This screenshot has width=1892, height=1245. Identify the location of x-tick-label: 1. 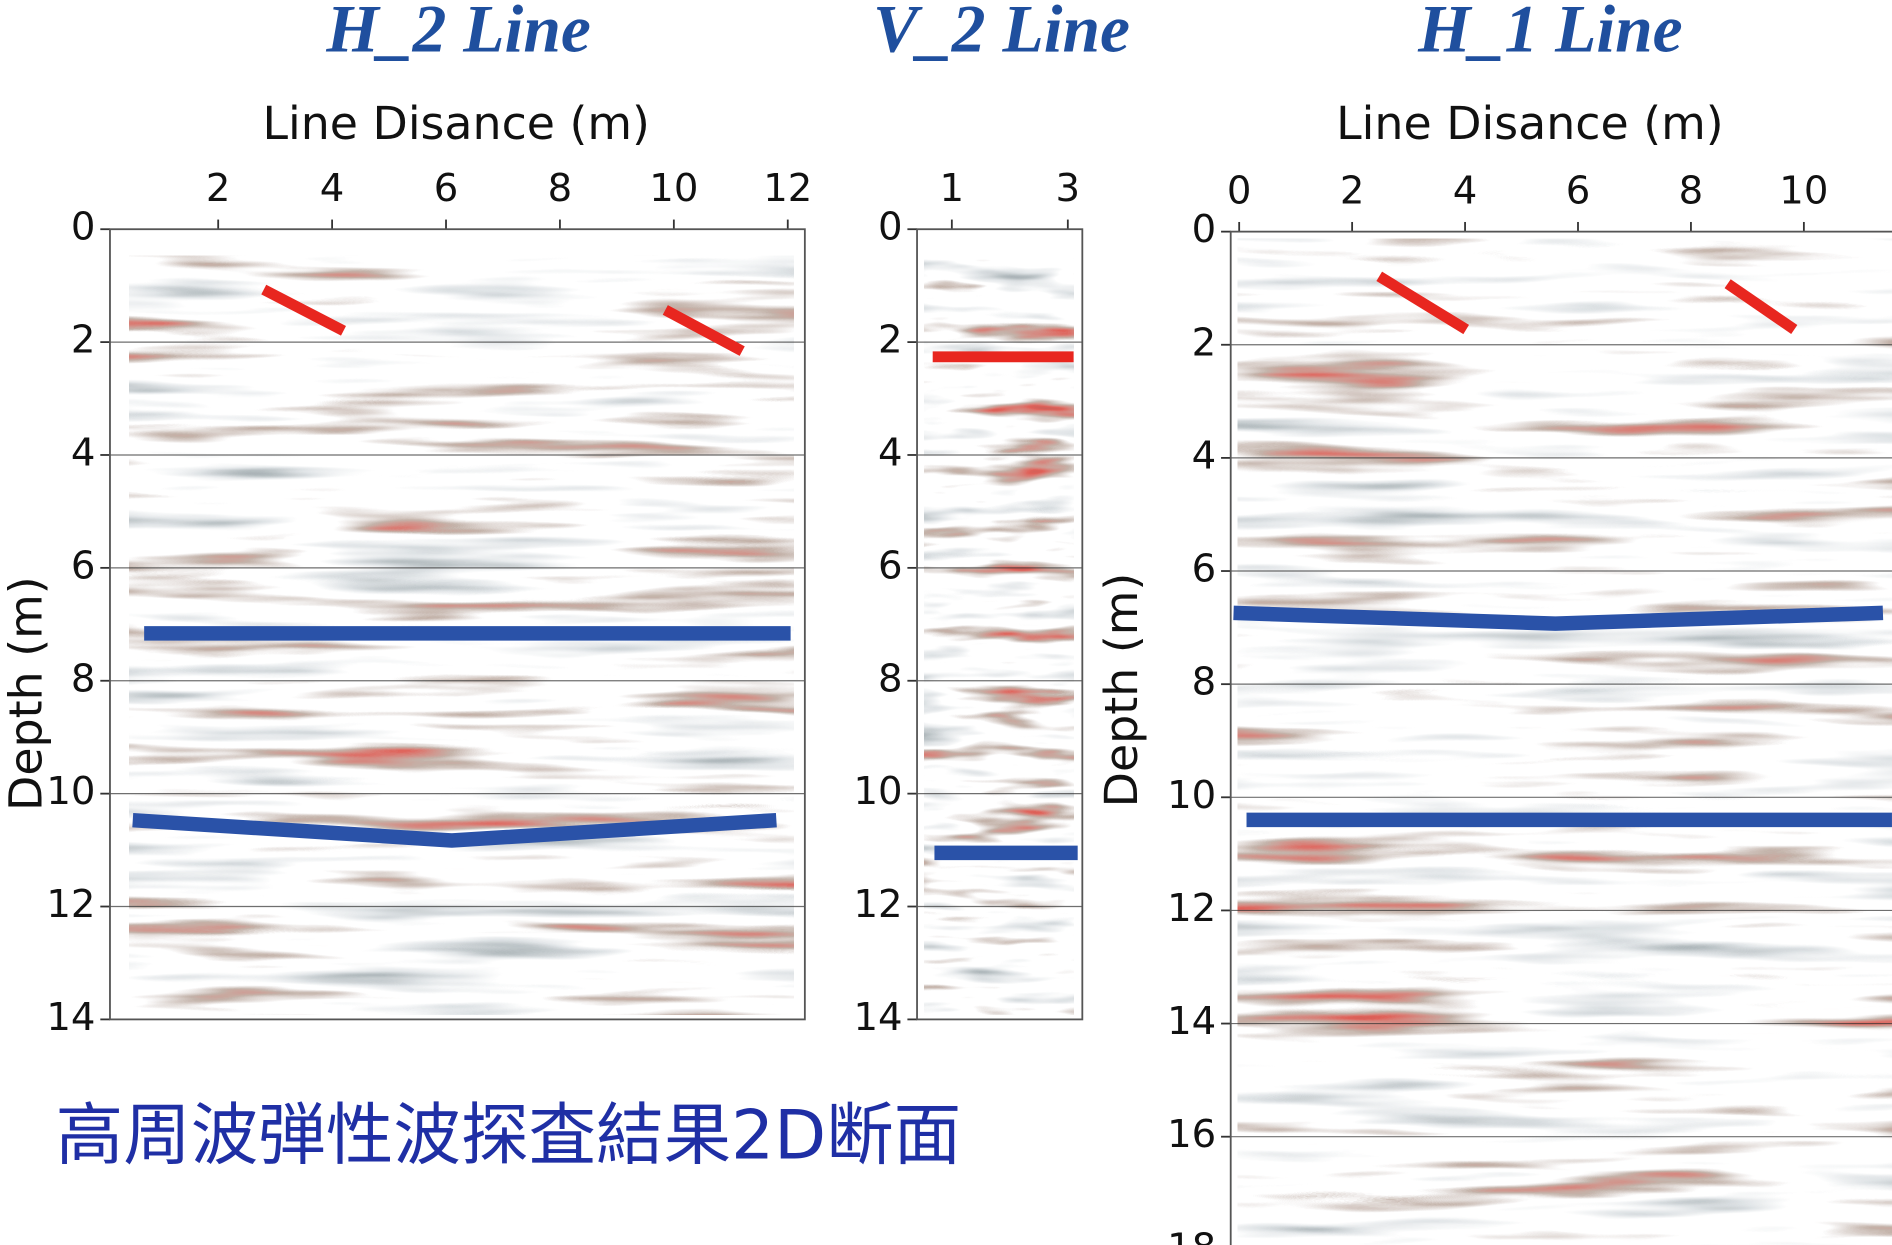
(952, 188).